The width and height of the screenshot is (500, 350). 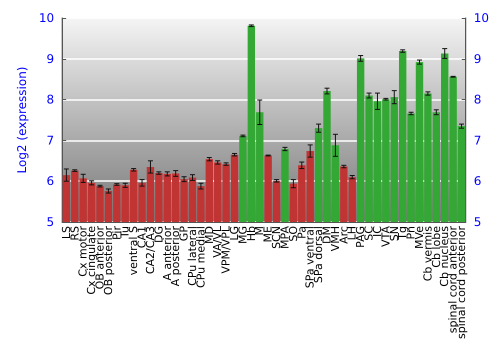 I want to click on y2-tick-label: 9, so click(x=478, y=59).